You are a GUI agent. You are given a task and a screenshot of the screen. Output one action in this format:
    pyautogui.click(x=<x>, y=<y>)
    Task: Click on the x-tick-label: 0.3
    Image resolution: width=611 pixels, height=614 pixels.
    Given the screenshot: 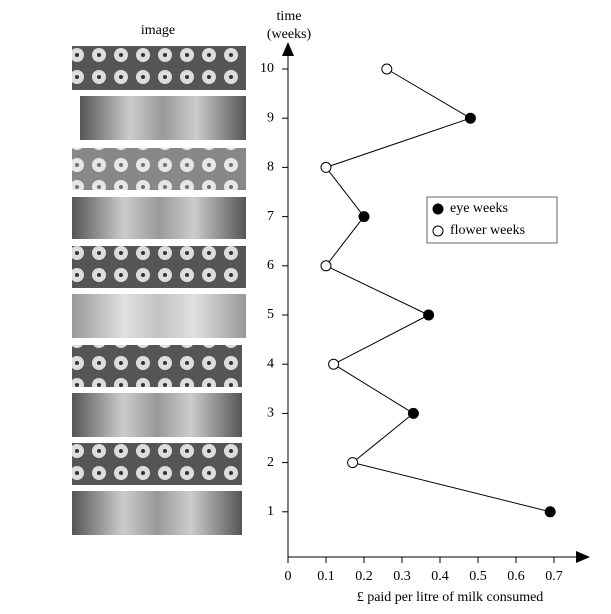 What is the action you would take?
    pyautogui.click(x=402, y=576)
    